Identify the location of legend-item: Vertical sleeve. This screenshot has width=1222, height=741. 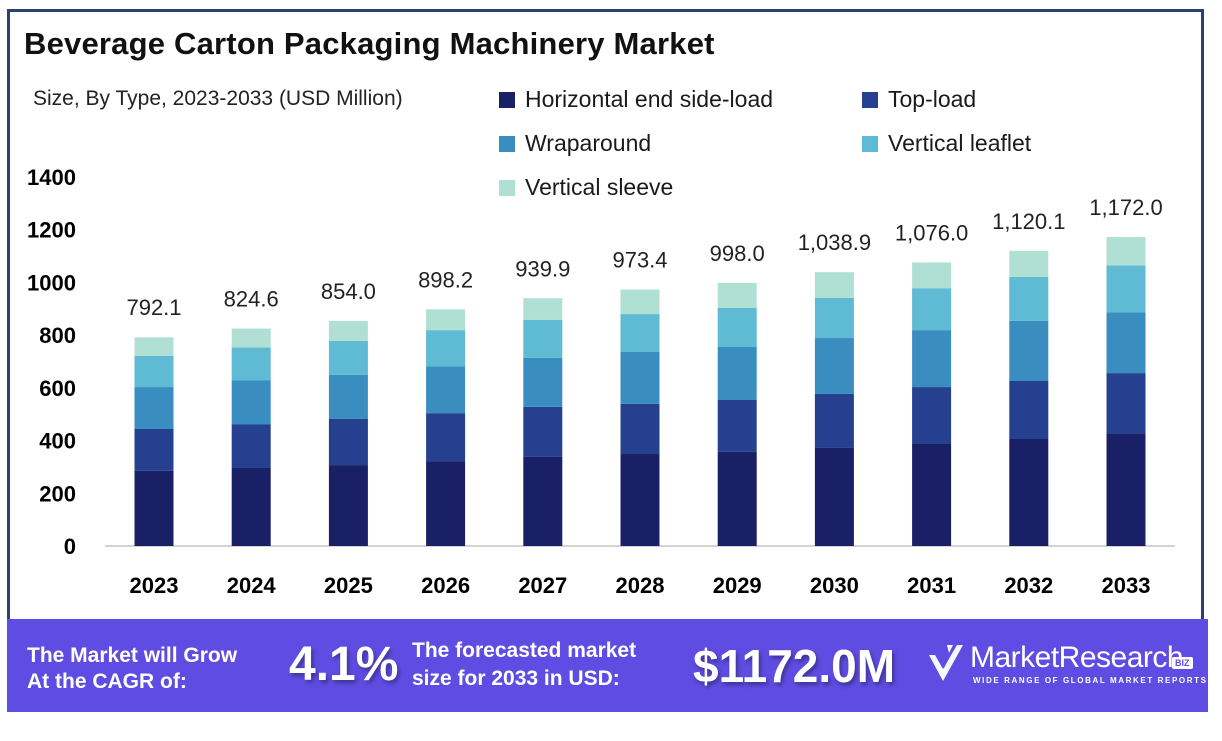
(586, 187).